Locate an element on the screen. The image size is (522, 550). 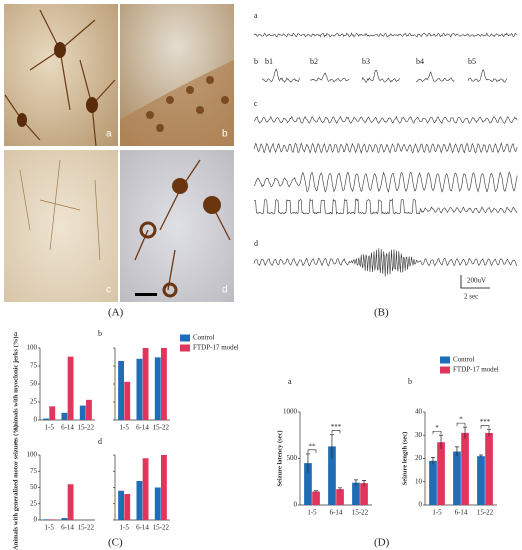
panel-caption: (B) is located at coordinates (381, 313).